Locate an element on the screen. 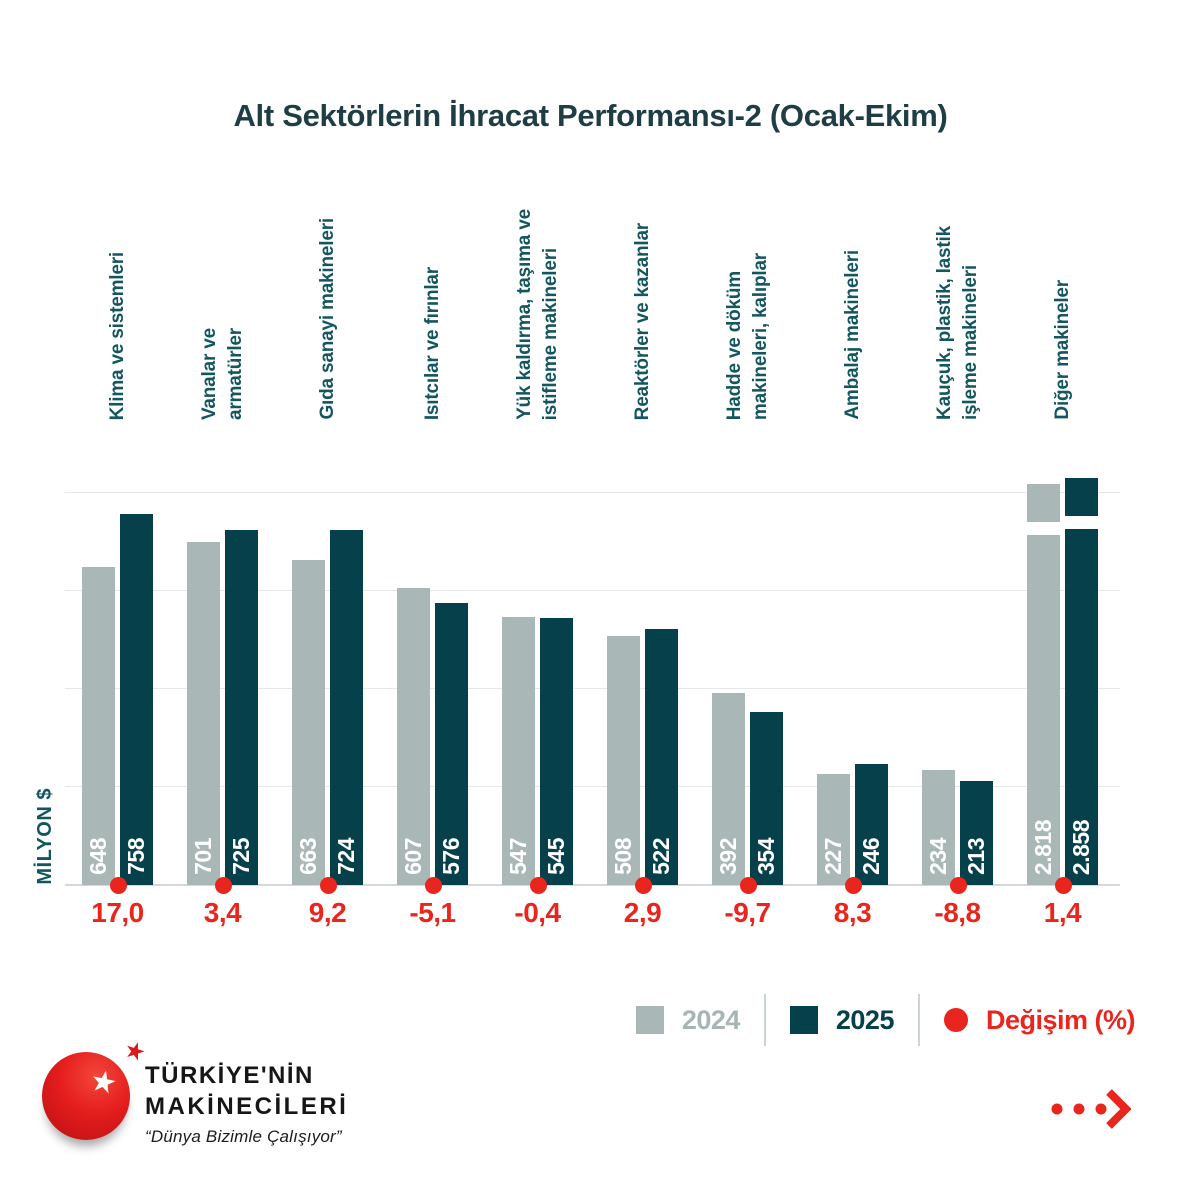 This screenshot has height=1181, width=1181. bar-2025: 758 is located at coordinates (136, 699).